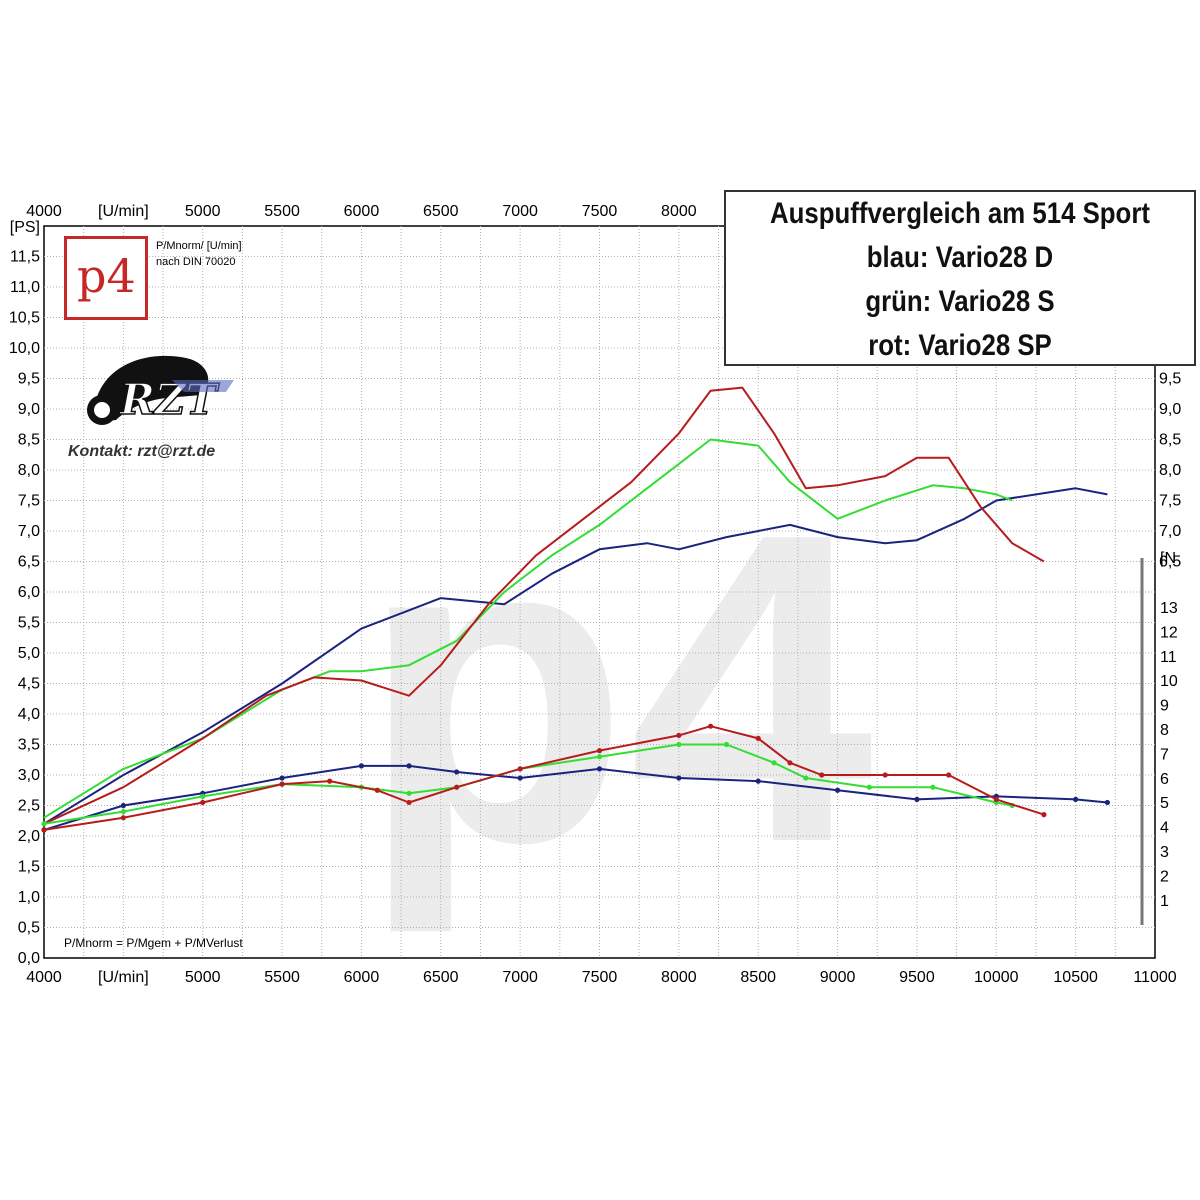 The height and width of the screenshot is (1200, 1200). What do you see at coordinates (142, 451) in the screenshot?
I see `contact-text: Kontakt: rzt@rzt.de` at bounding box center [142, 451].